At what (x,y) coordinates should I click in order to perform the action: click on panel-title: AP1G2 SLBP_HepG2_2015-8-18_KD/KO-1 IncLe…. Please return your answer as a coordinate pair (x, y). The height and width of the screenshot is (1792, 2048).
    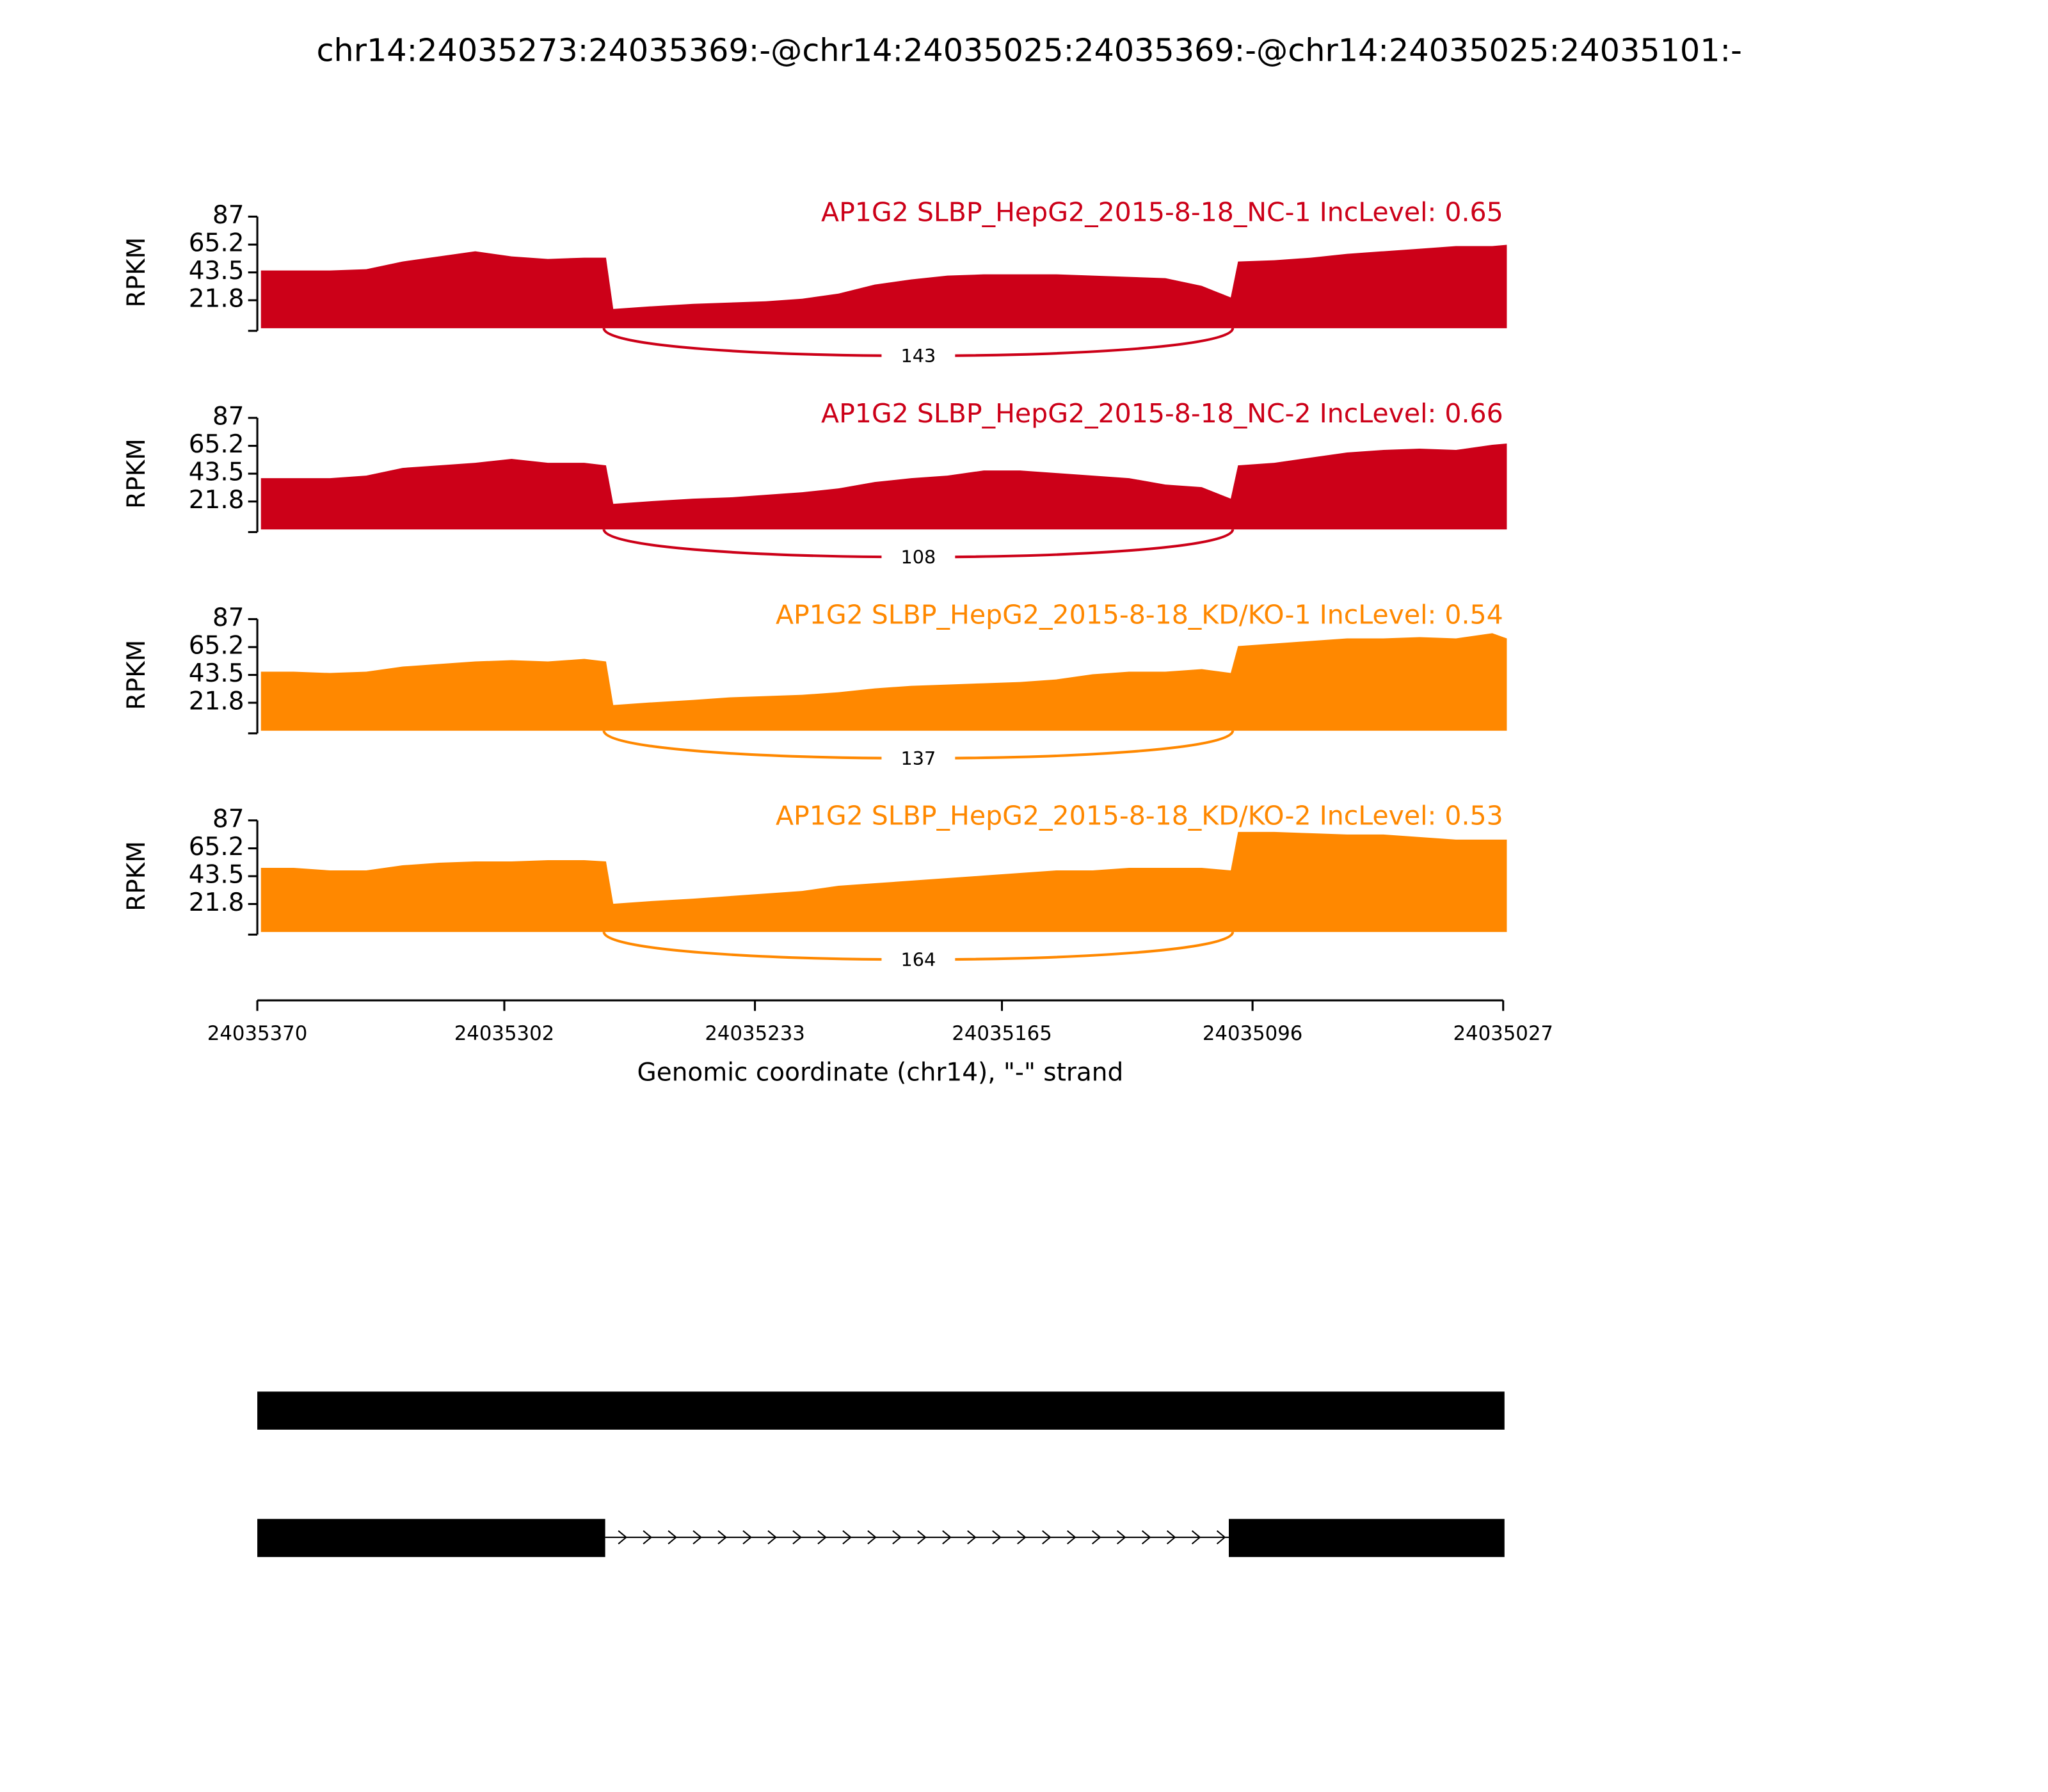
    Looking at the image, I should click on (1139, 614).